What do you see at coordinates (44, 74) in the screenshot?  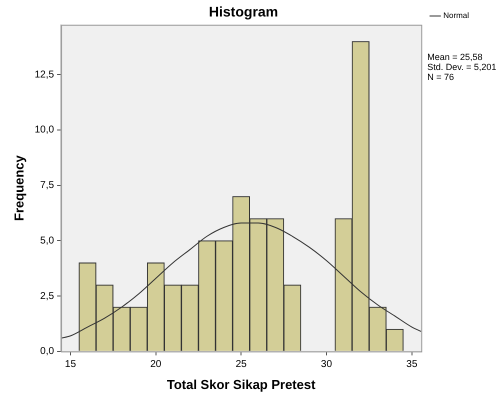 I see `y-tick-label: 12,5` at bounding box center [44, 74].